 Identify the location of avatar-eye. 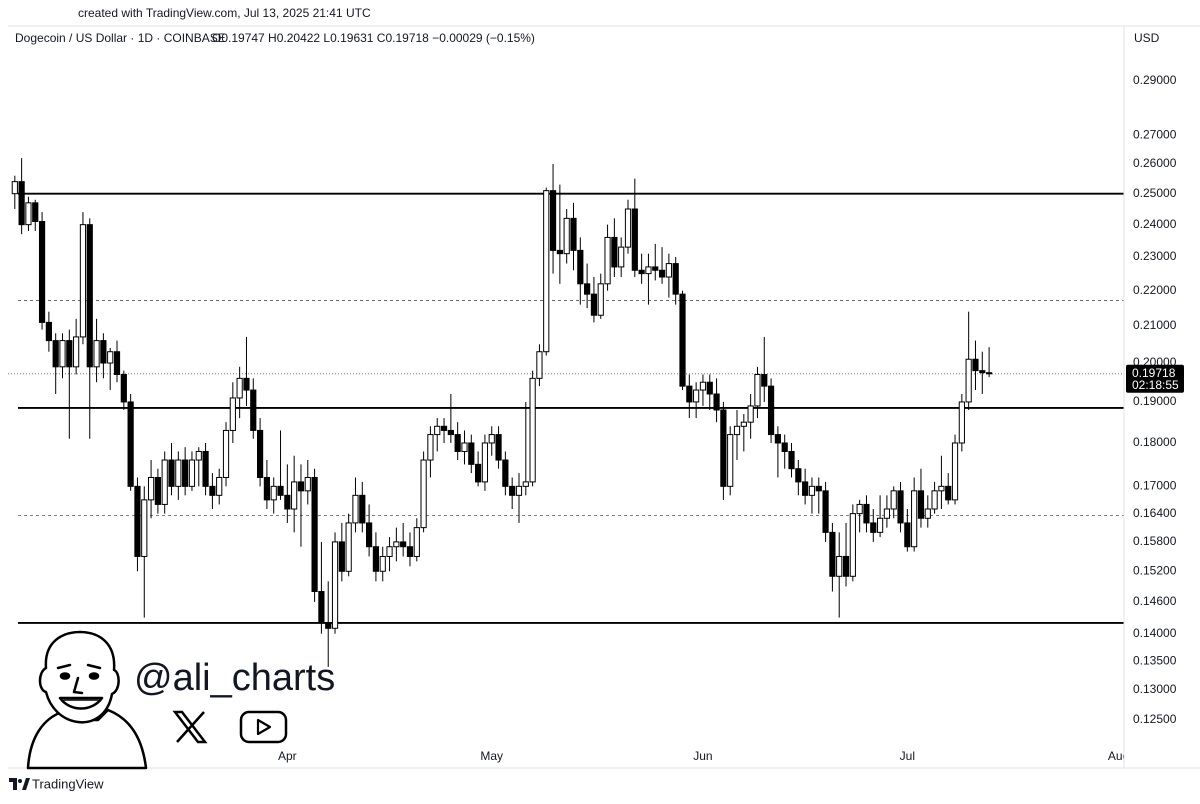
(94, 676).